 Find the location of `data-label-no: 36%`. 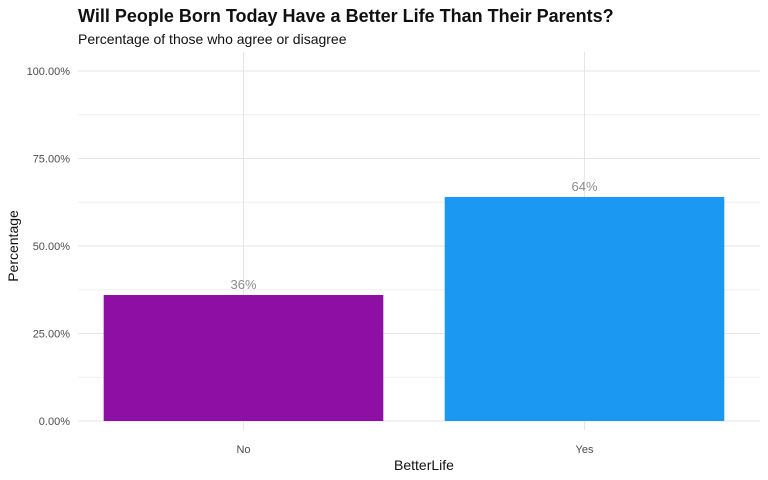

data-label-no: 36% is located at coordinates (243, 284).